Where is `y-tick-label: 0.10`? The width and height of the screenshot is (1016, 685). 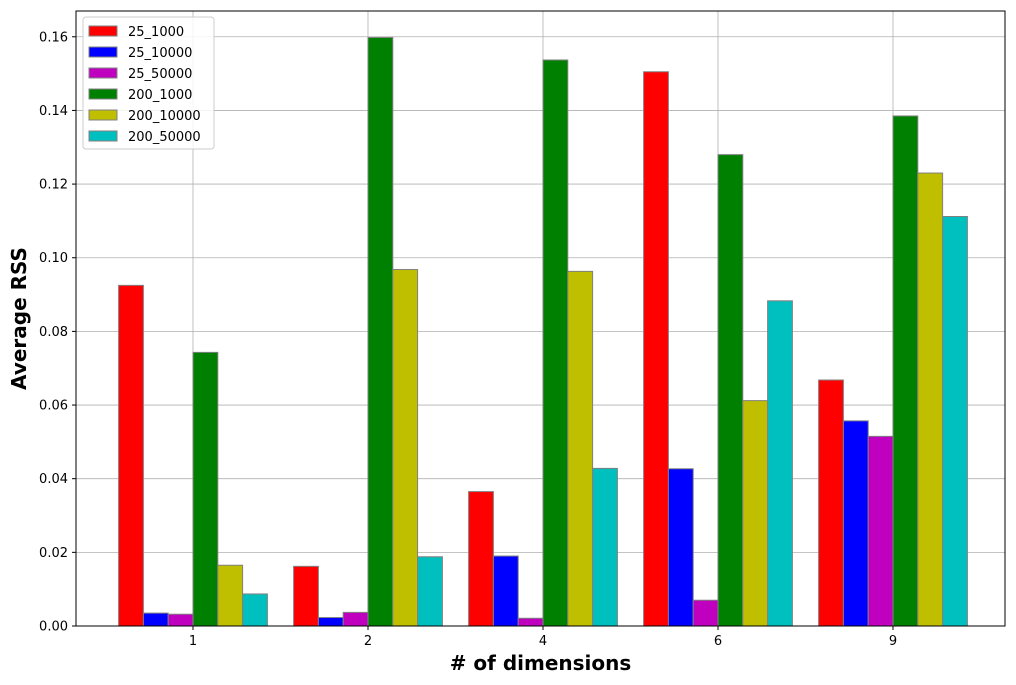
y-tick-label: 0.10 is located at coordinates (53, 258).